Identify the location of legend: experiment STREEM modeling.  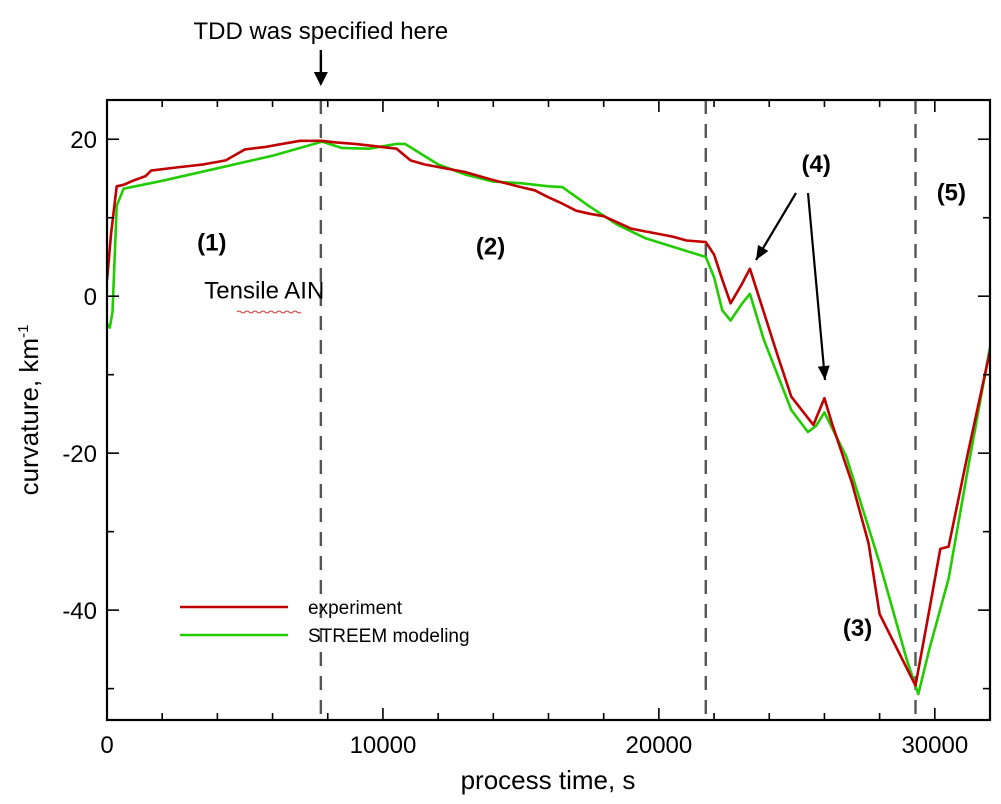
(325, 622).